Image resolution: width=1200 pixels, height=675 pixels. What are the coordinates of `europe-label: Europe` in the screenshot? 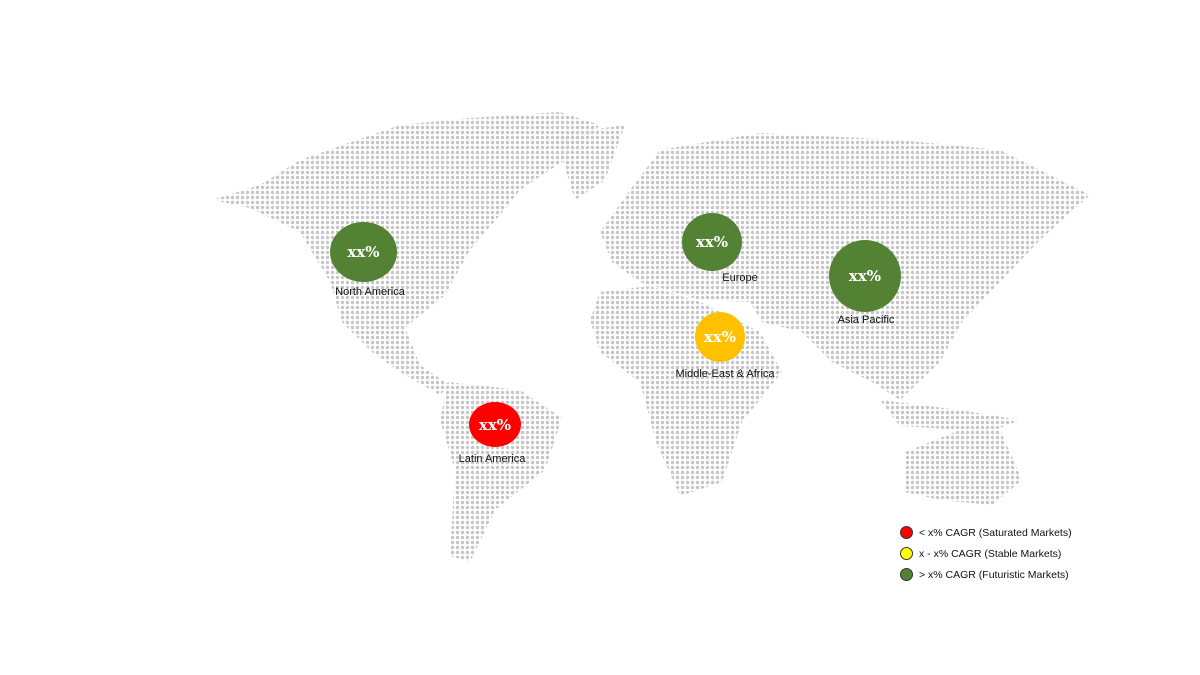 It's located at (740, 278).